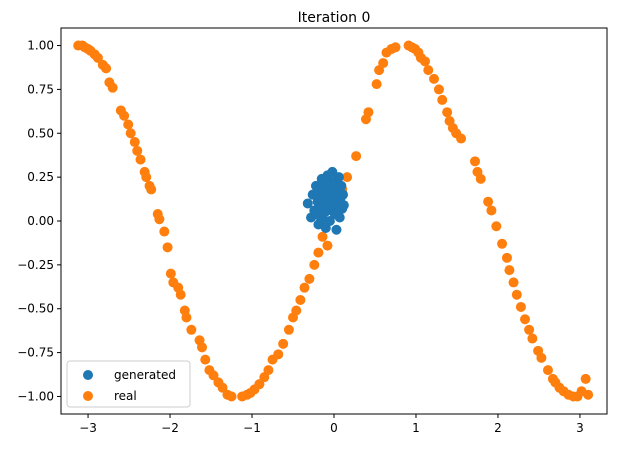  I want to click on x-tick-label: −3, so click(88, 428).